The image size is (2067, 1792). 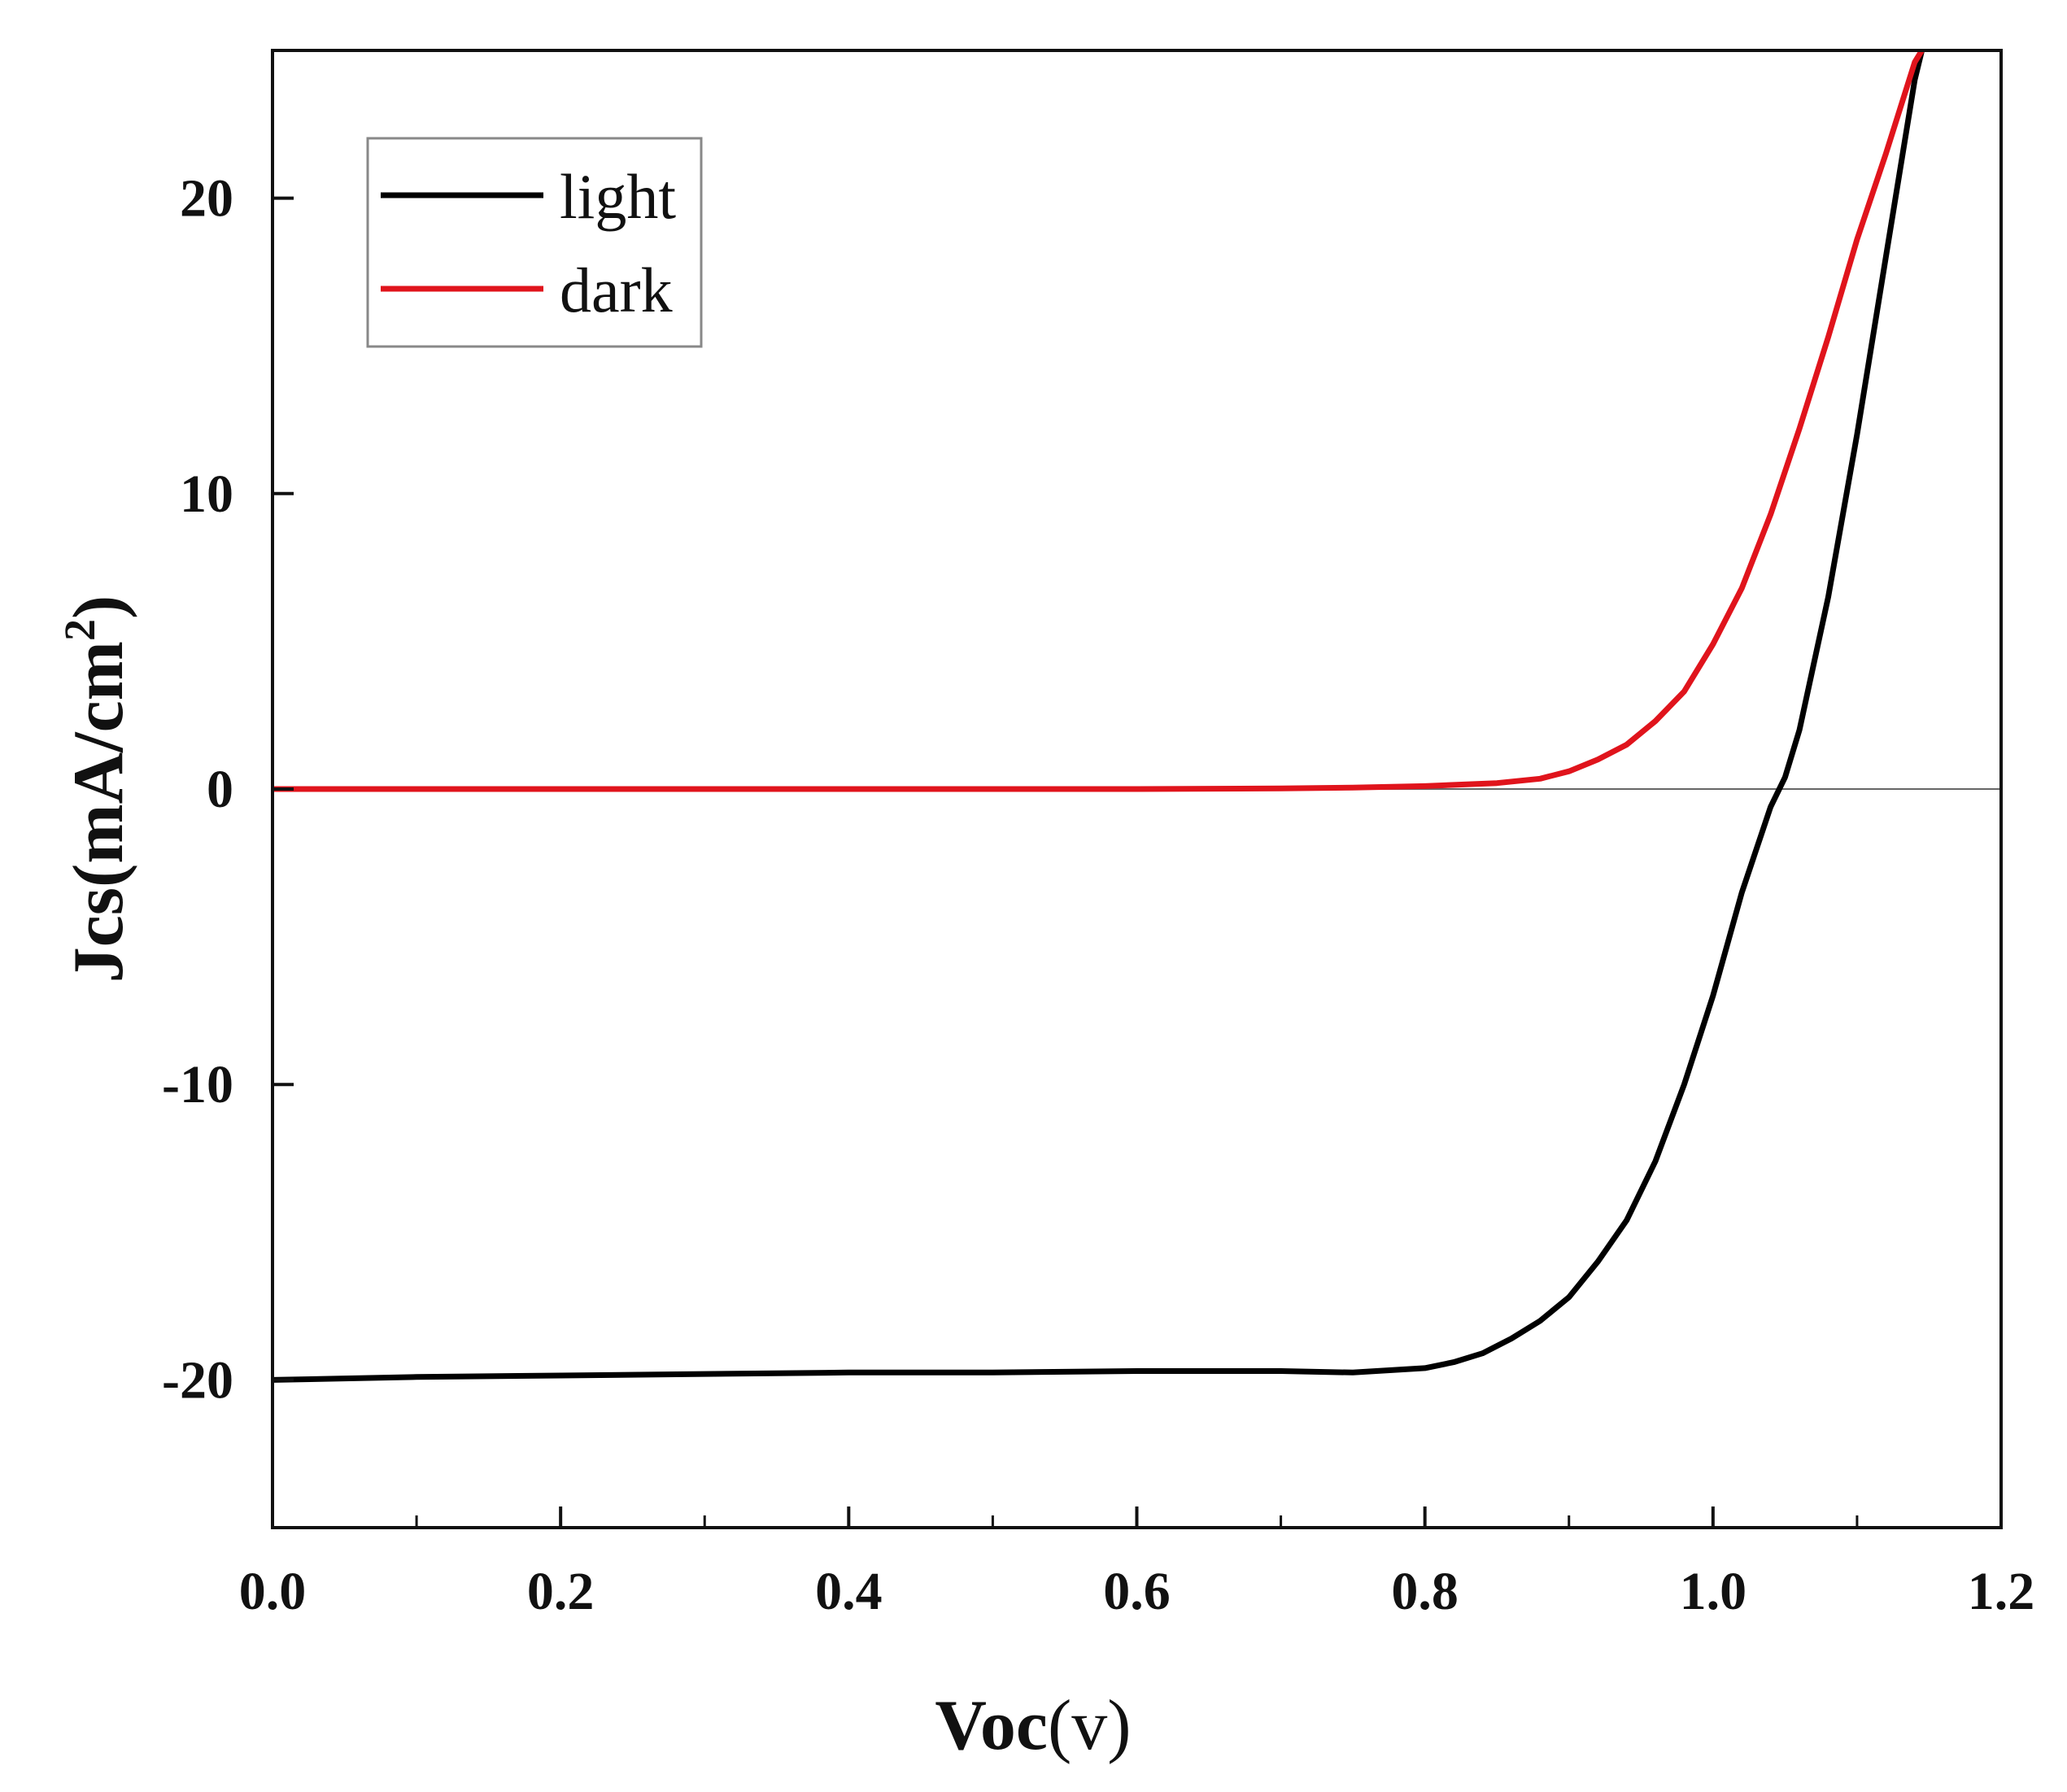 I want to click on legend: light dark, so click(x=534, y=242).